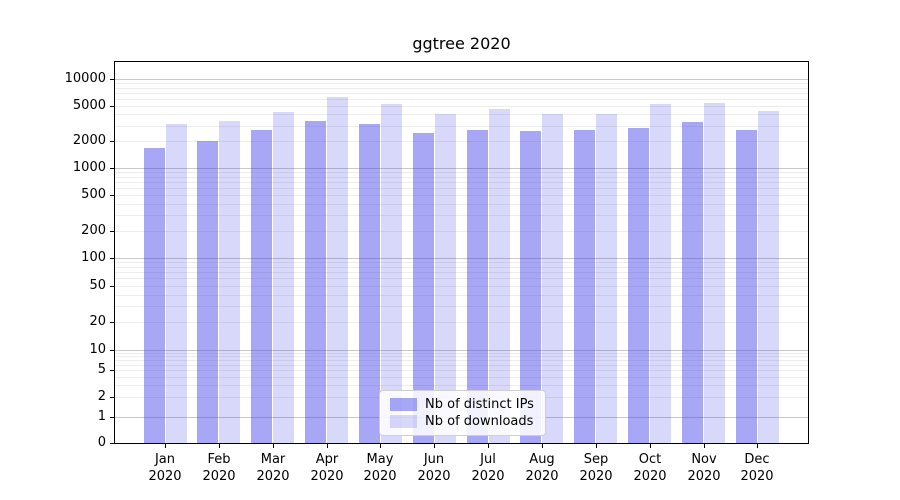  I want to click on x-tick-month: Mar, so click(273, 459).